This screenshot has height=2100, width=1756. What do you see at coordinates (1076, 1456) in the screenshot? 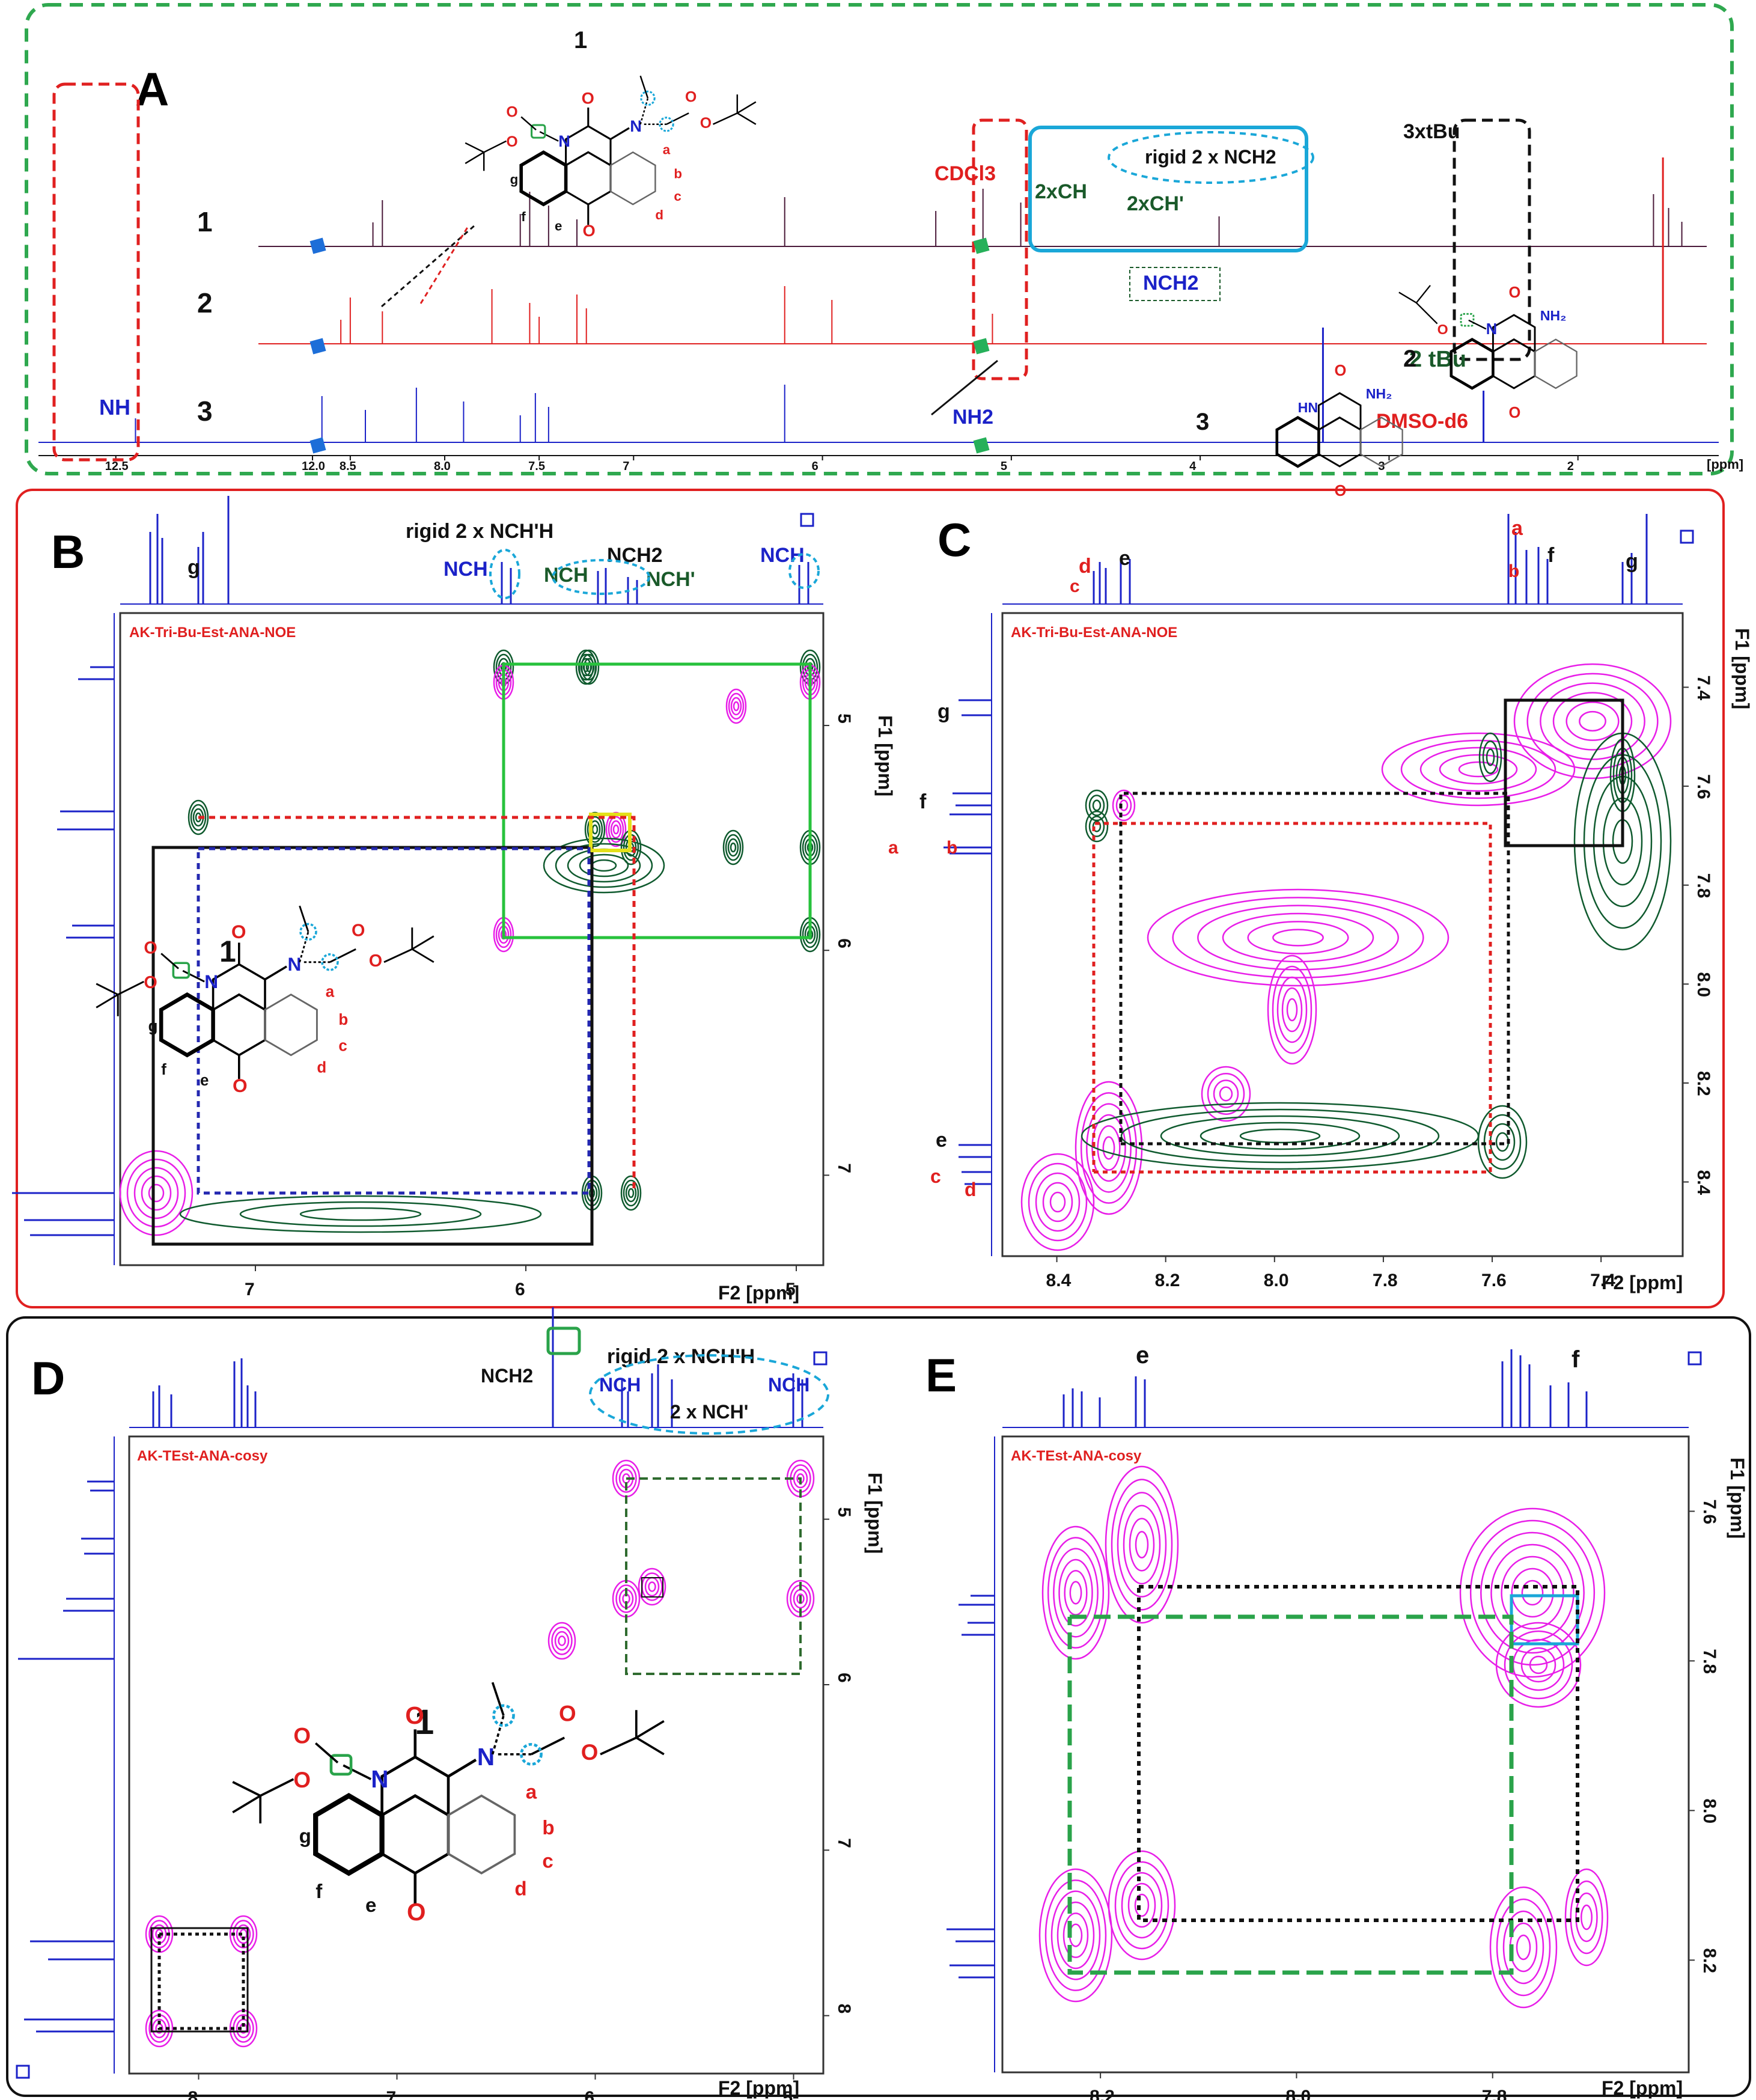
I see `experiment-title-e: AK-TEst-ANA-cosy` at bounding box center [1076, 1456].